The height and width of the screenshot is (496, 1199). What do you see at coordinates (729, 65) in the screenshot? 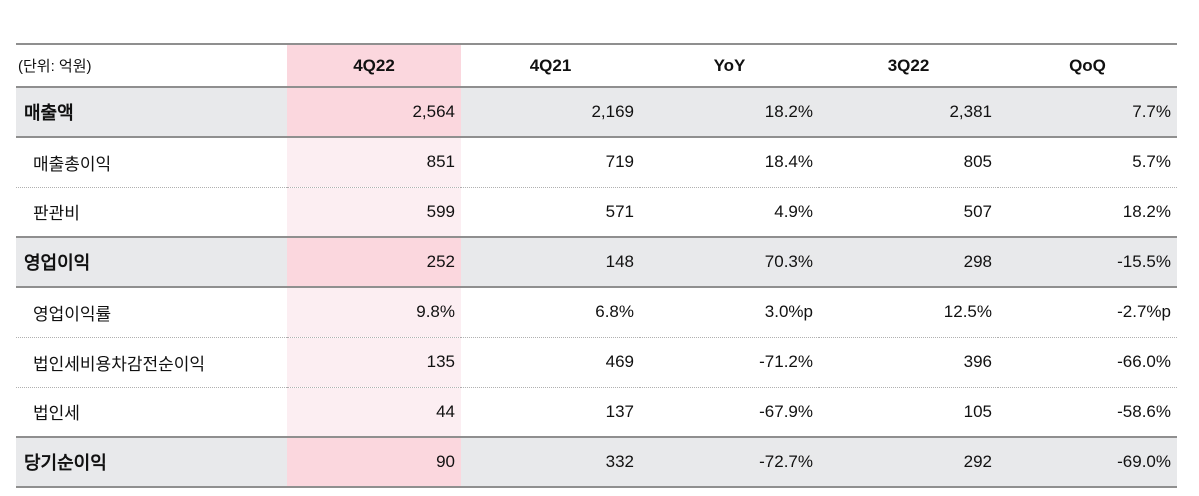
I see `column-header-yoy: YoY` at bounding box center [729, 65].